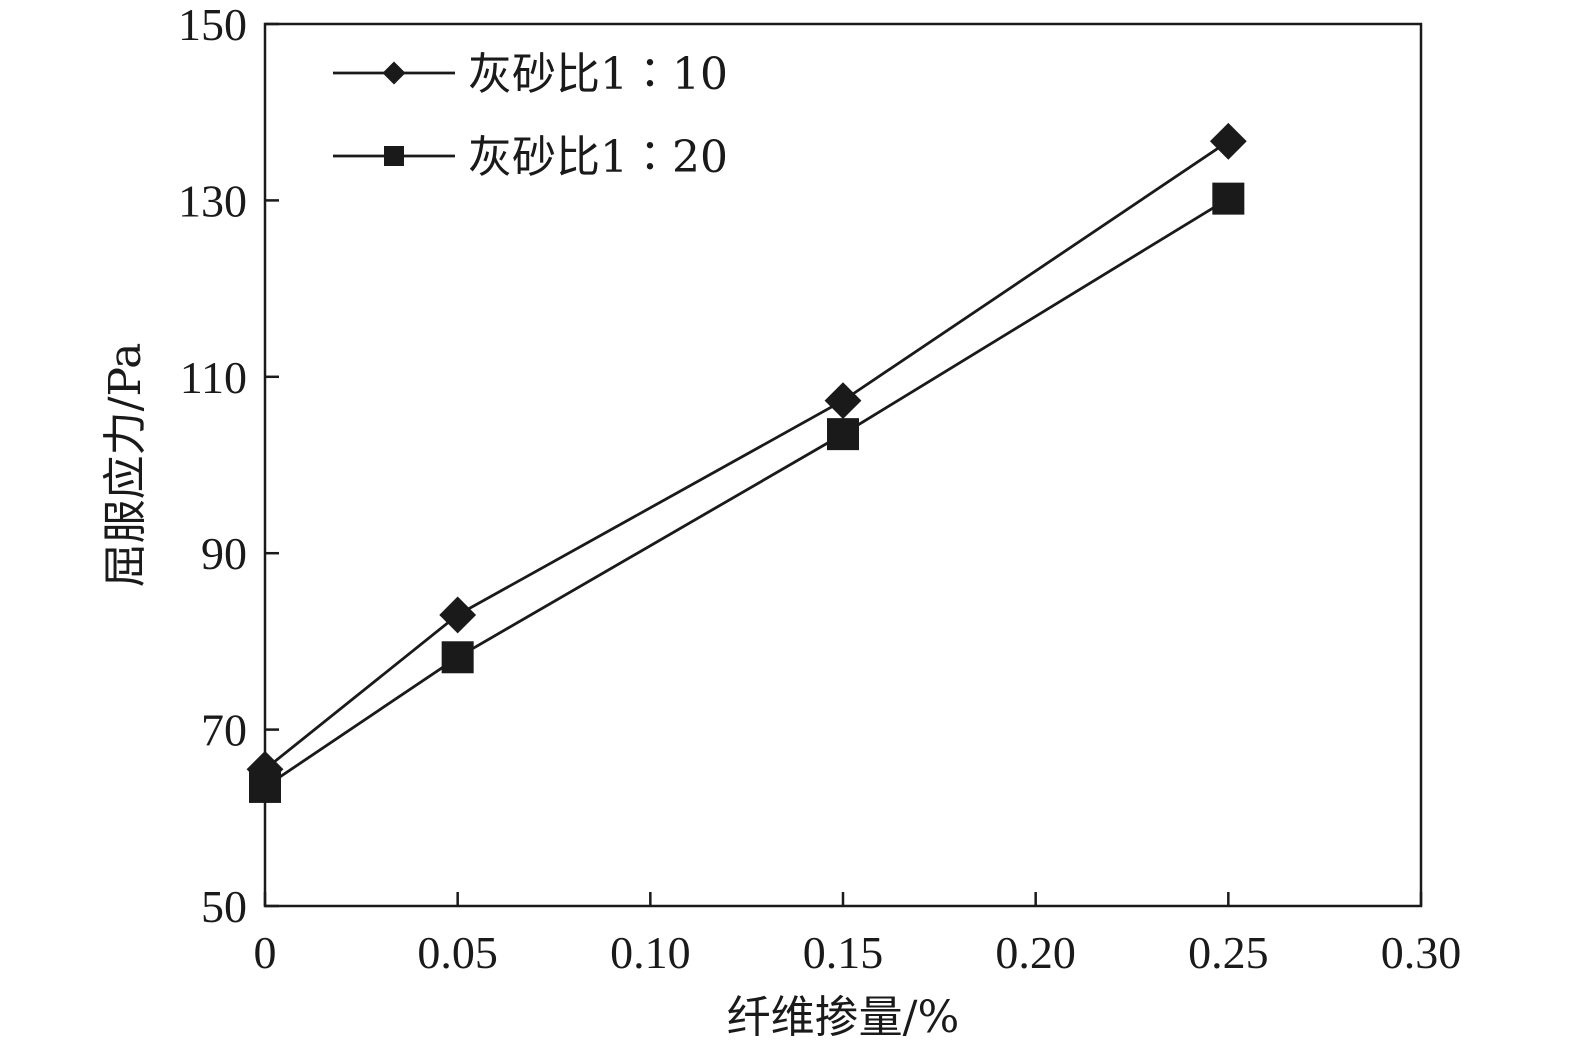  What do you see at coordinates (650, 952) in the screenshot?
I see `x-tick-label: 0.10` at bounding box center [650, 952].